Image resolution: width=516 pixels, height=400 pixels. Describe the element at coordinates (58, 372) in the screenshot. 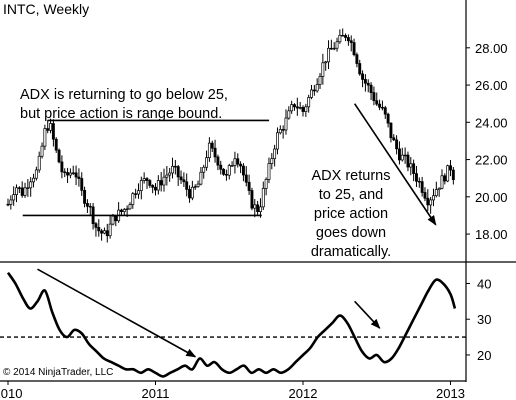

I see `copyright-footnote: © 2014 NinjaTrader, LLC` at that location.